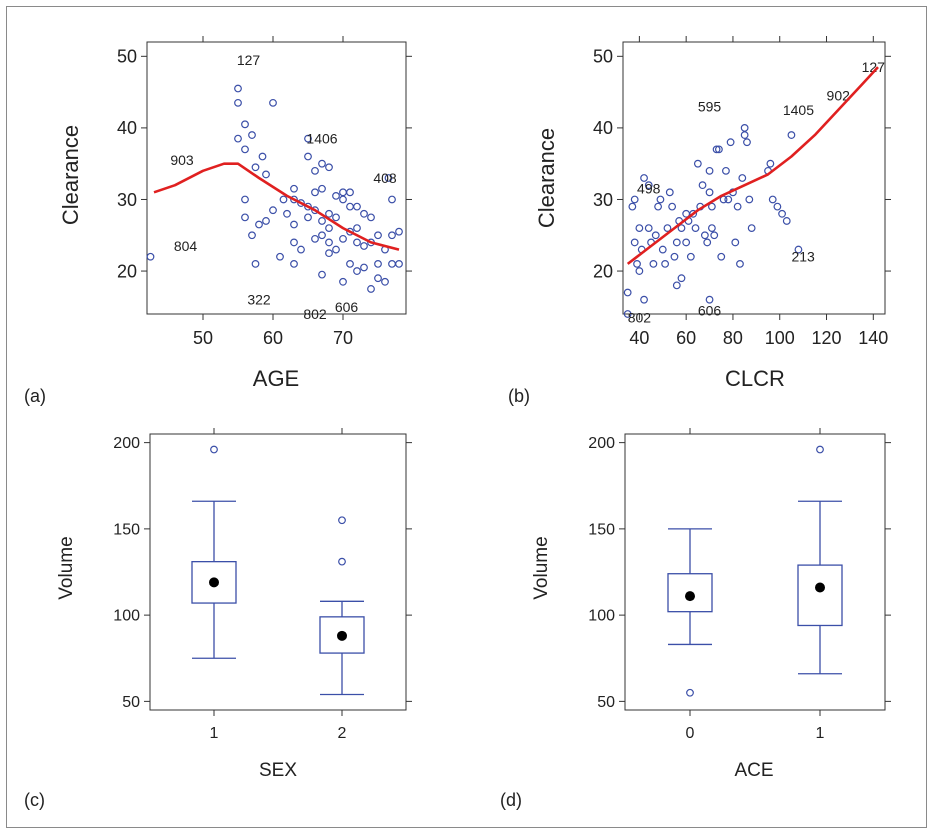  I want to click on x-tick-label: 60, so click(273, 338).